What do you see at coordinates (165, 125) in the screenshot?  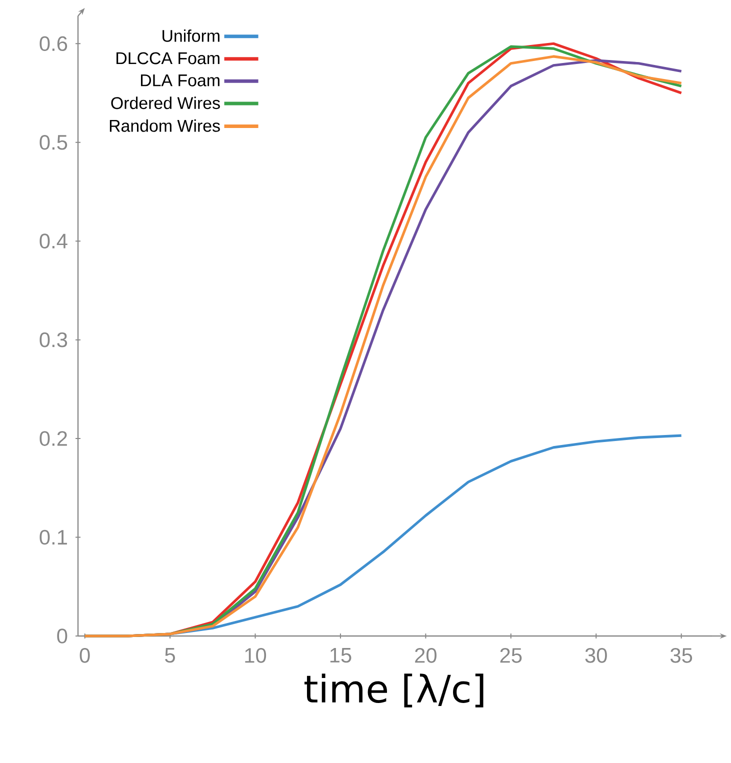 I see `legend-label: Random Wires` at bounding box center [165, 125].